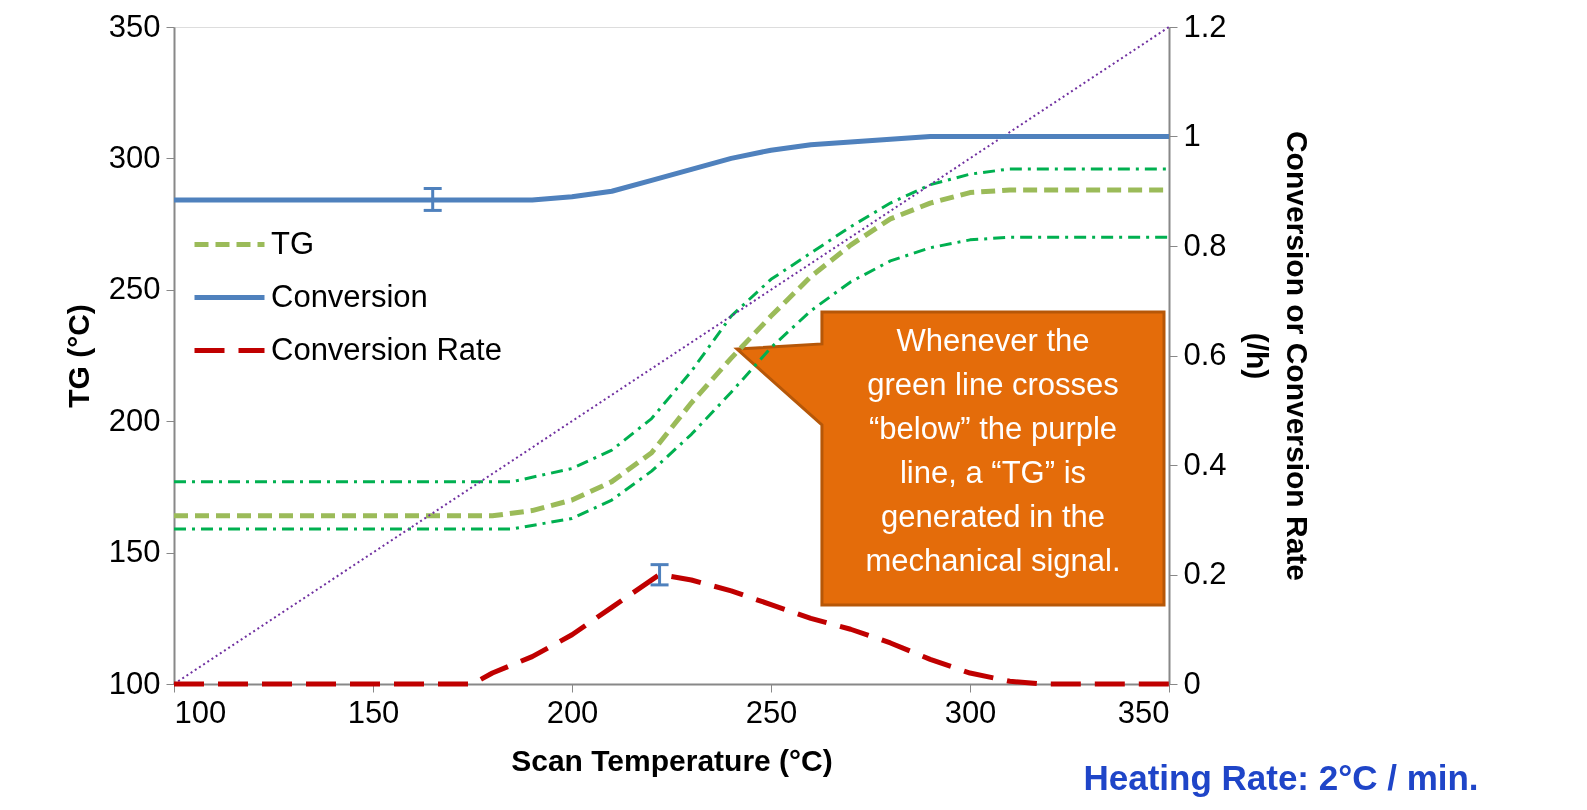 This screenshot has height=810, width=1587. What do you see at coordinates (134, 552) in the screenshot?
I see `y-tick-label: 150` at bounding box center [134, 552].